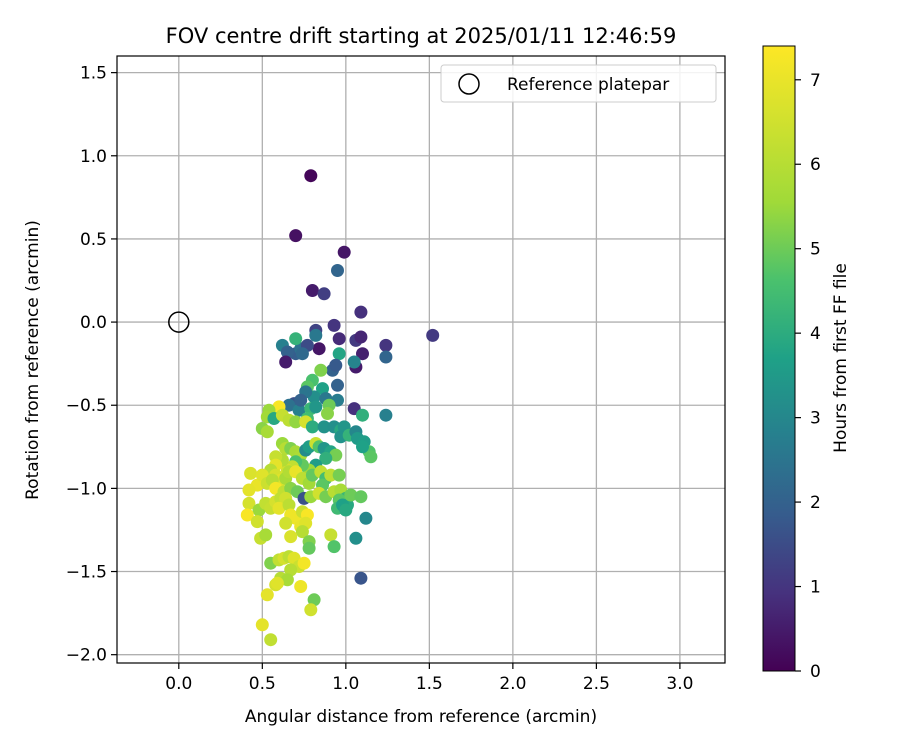  Describe the element at coordinates (679, 684) in the screenshot. I see `x-tick-label: 3.0` at that location.